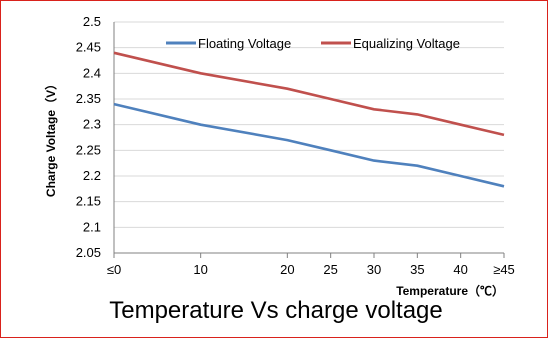 The image size is (550, 340). I want to click on x-tick-label: ≤0, so click(114, 269).